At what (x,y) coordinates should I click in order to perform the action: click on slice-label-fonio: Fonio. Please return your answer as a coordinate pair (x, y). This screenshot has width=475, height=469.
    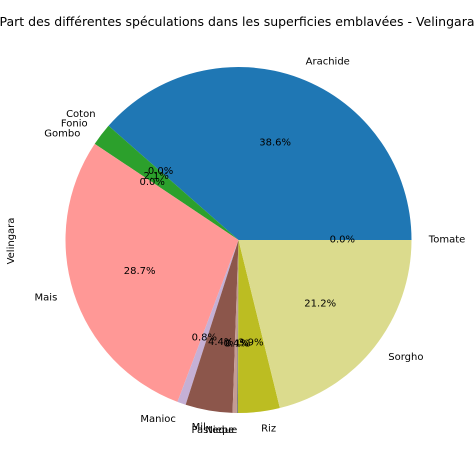
    Looking at the image, I should click on (74, 124).